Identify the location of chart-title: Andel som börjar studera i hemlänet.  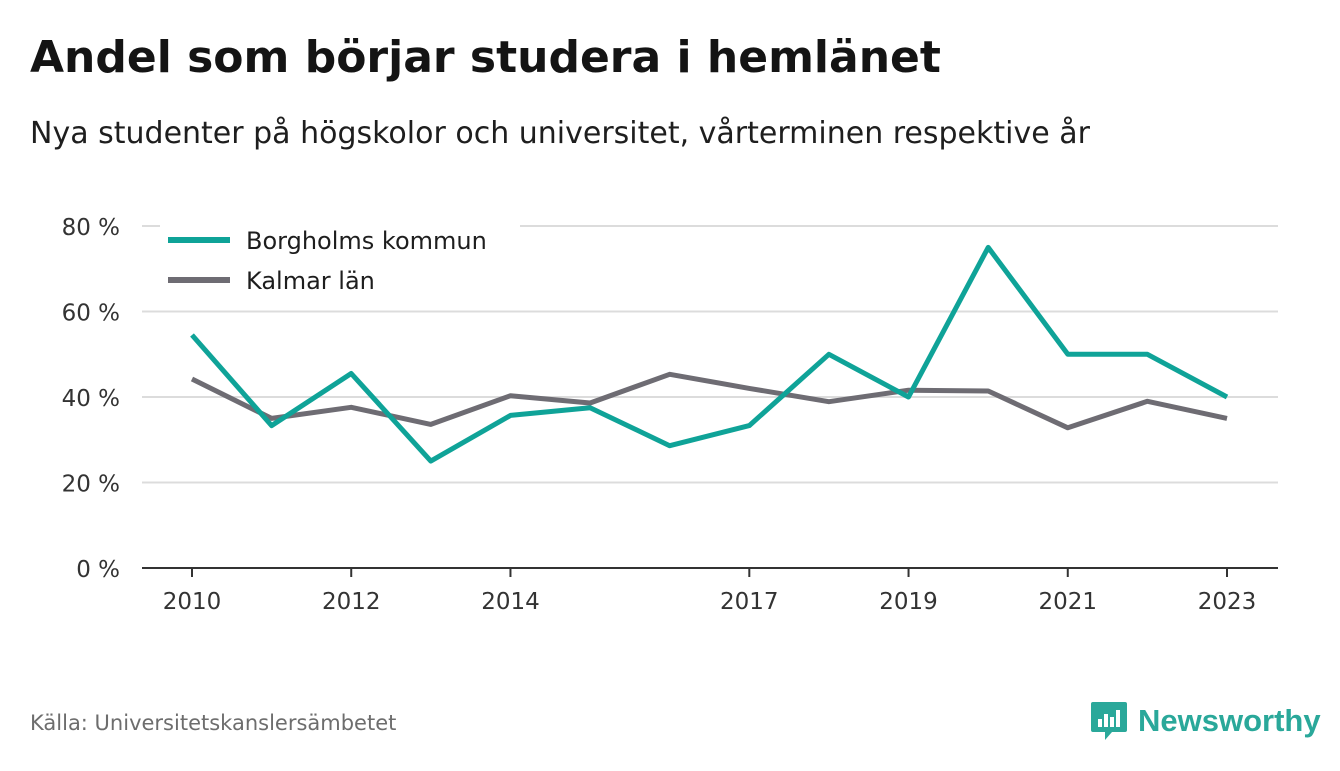
(485, 57).